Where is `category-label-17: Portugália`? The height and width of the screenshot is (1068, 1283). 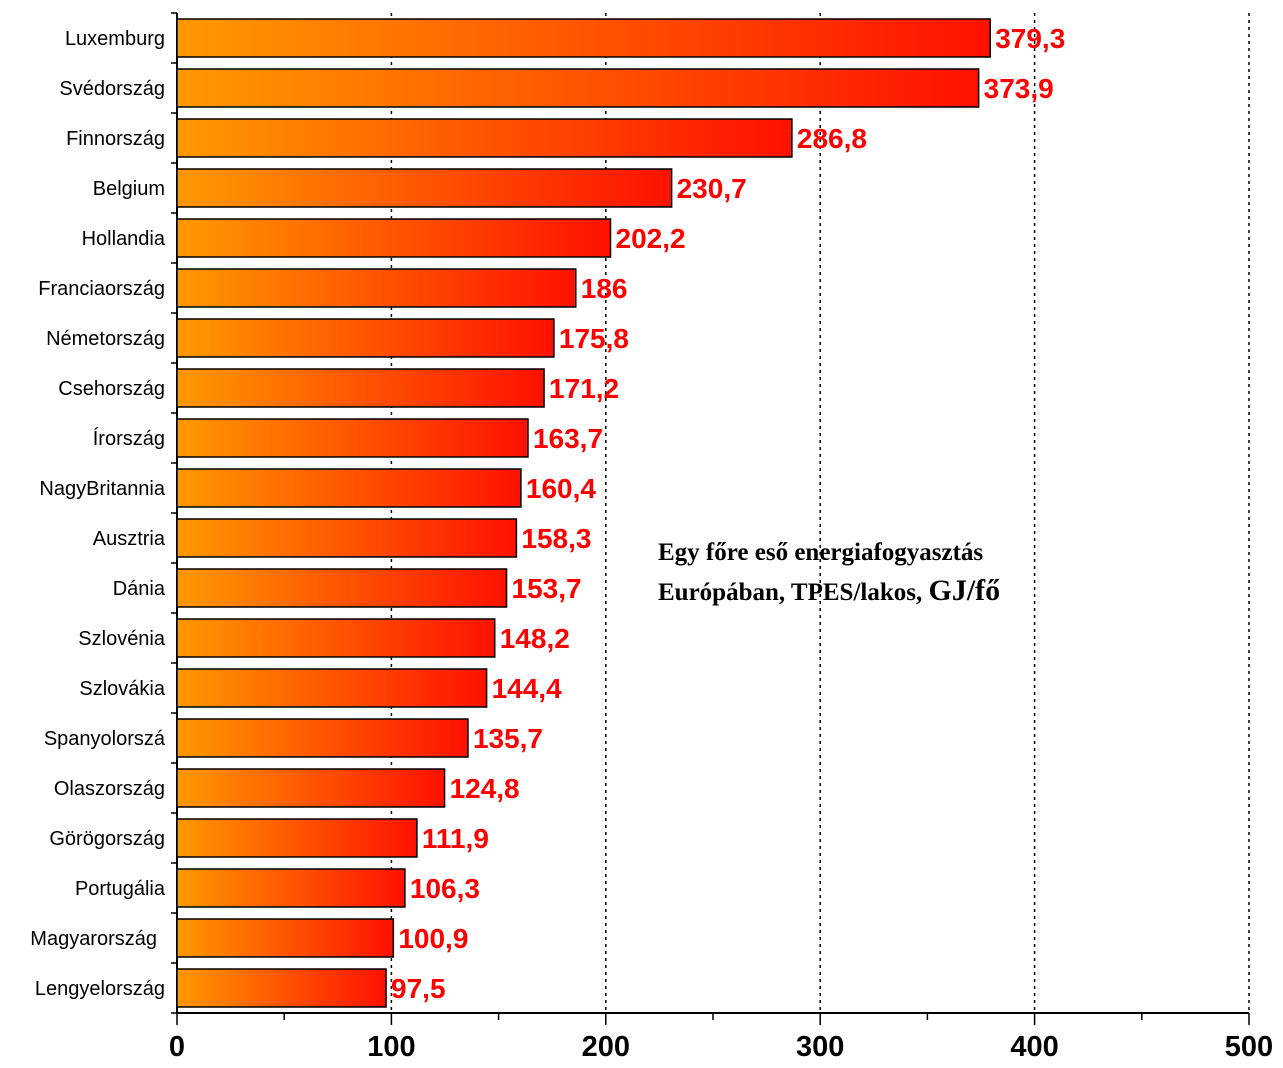
category-label-17: Portugália is located at coordinates (120, 889).